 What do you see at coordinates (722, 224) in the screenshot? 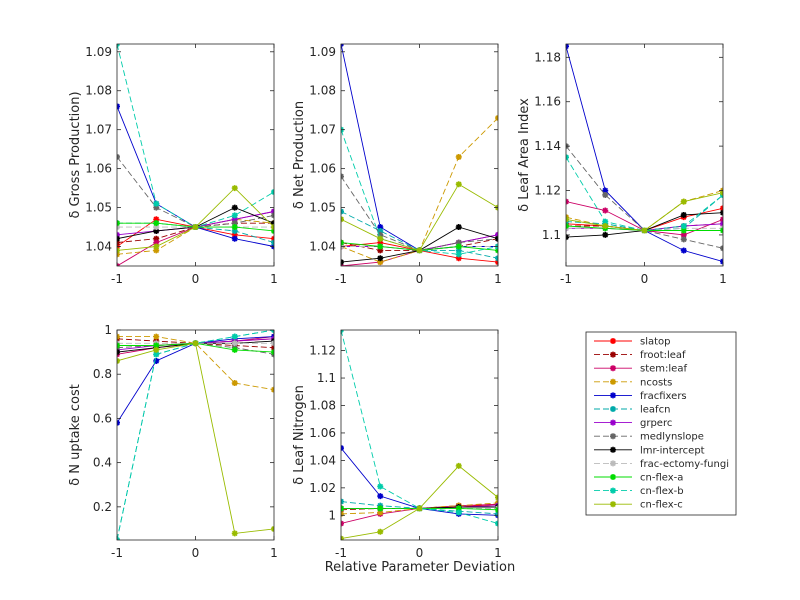
I see `data-point-grperc-4-dot` at bounding box center [722, 224].